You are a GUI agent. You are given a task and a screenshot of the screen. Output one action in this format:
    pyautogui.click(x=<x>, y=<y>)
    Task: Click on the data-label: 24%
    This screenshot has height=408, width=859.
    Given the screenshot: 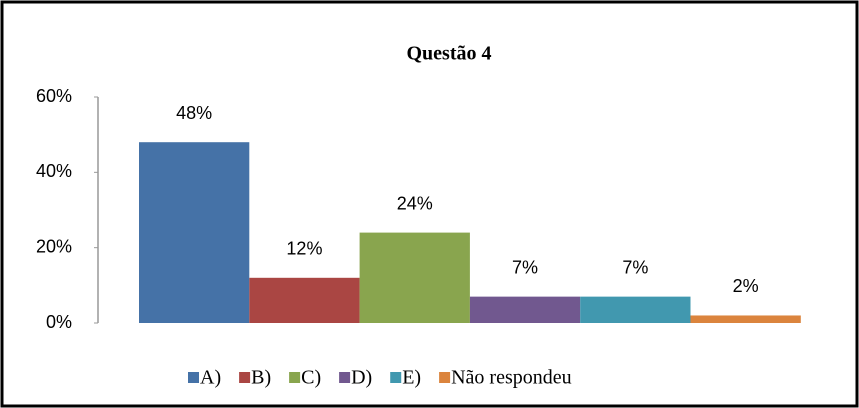 What is the action you would take?
    pyautogui.click(x=415, y=203)
    